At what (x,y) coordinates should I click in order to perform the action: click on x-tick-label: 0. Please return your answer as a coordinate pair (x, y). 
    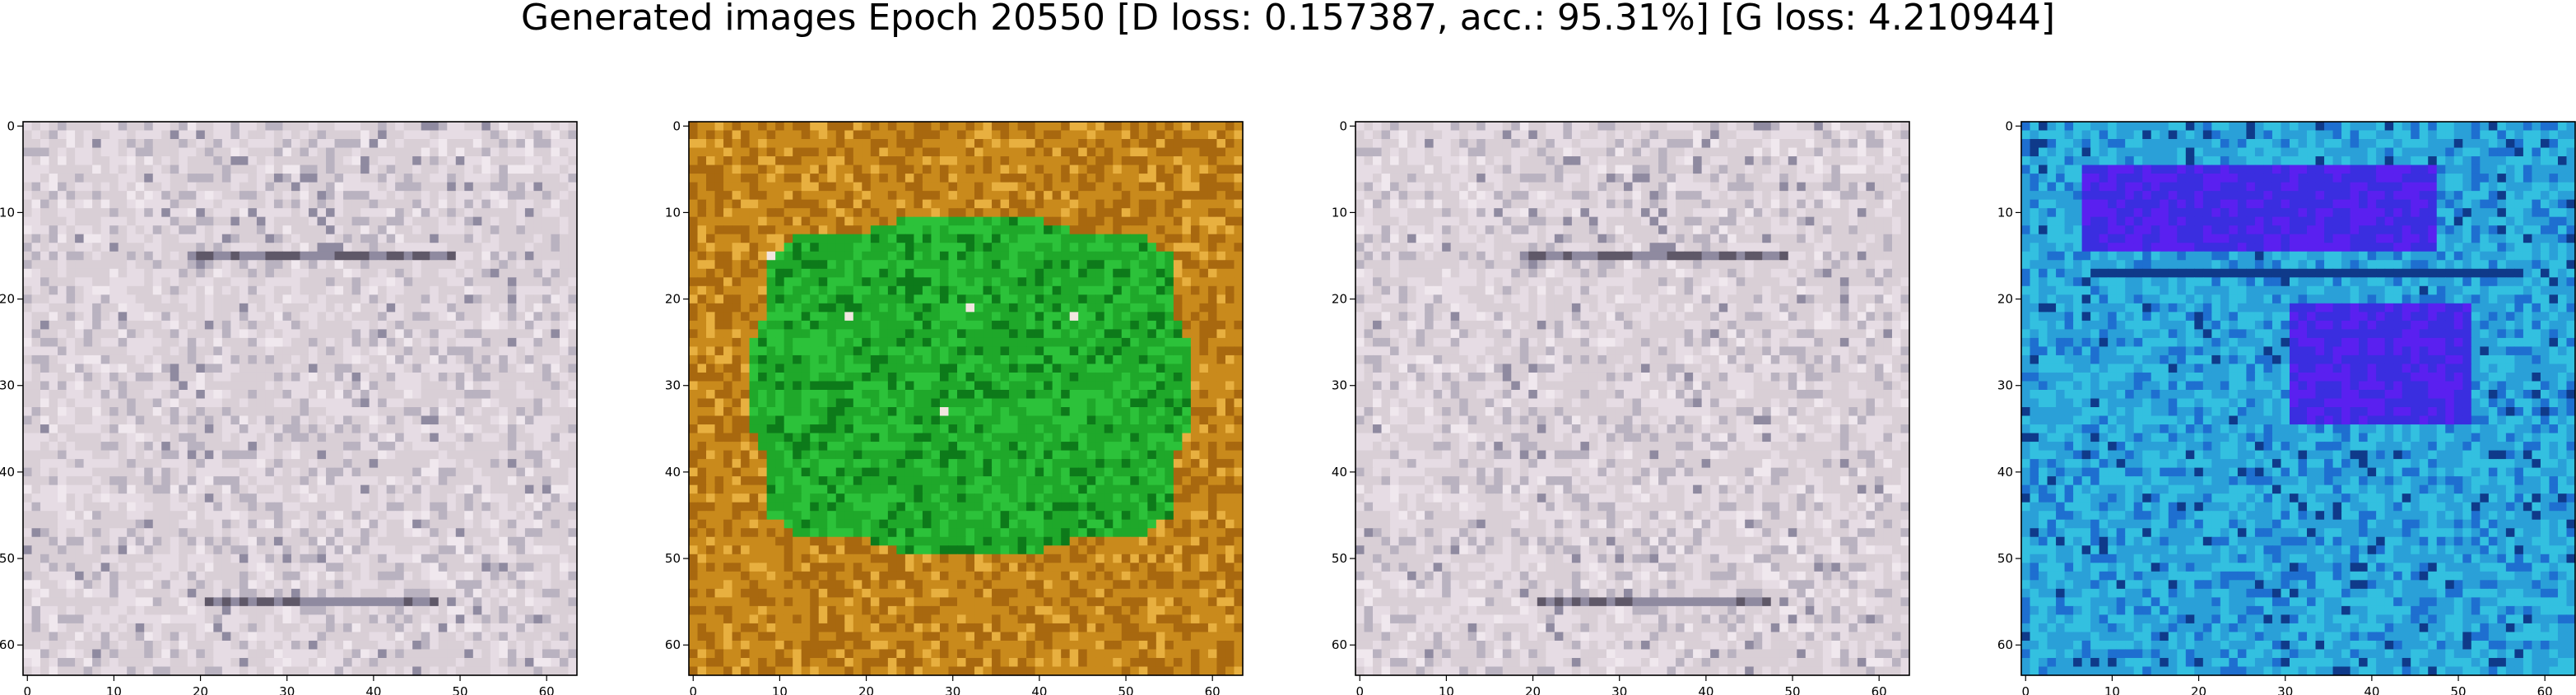
    Looking at the image, I should click on (27, 689).